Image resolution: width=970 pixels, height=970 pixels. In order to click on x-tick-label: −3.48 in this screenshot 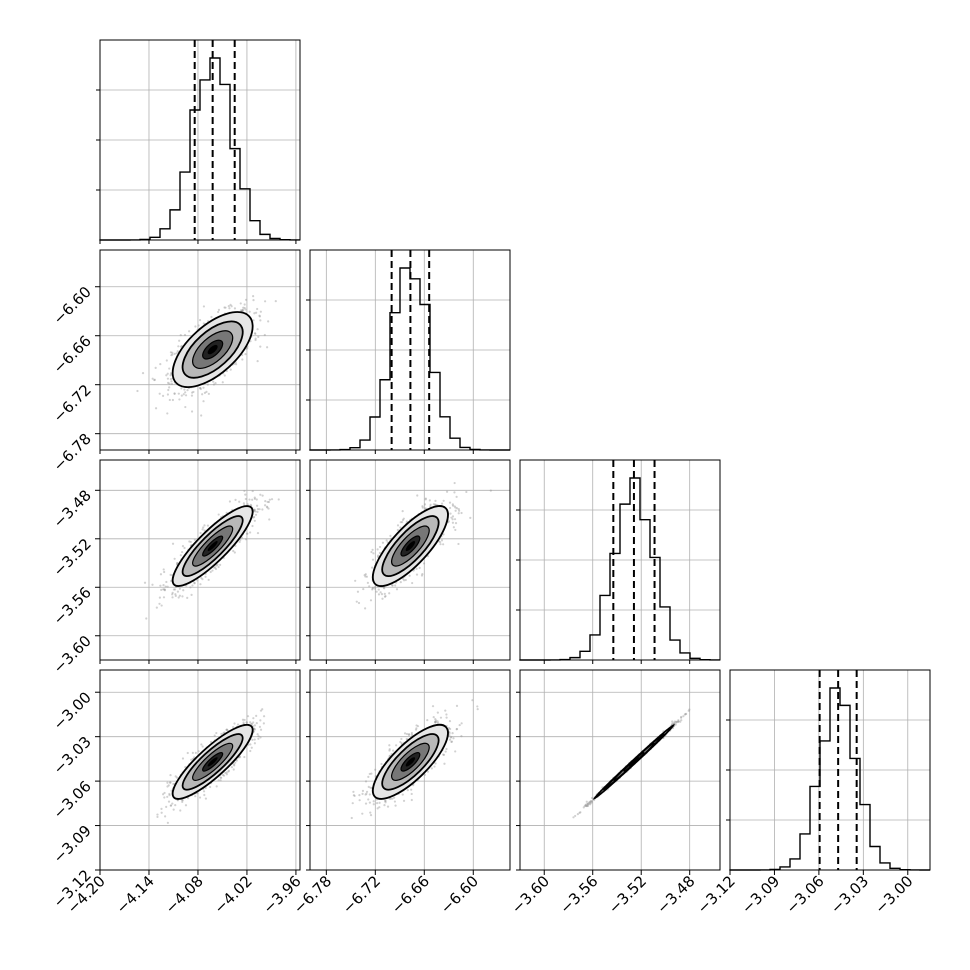, I will do `click(675, 894)`.